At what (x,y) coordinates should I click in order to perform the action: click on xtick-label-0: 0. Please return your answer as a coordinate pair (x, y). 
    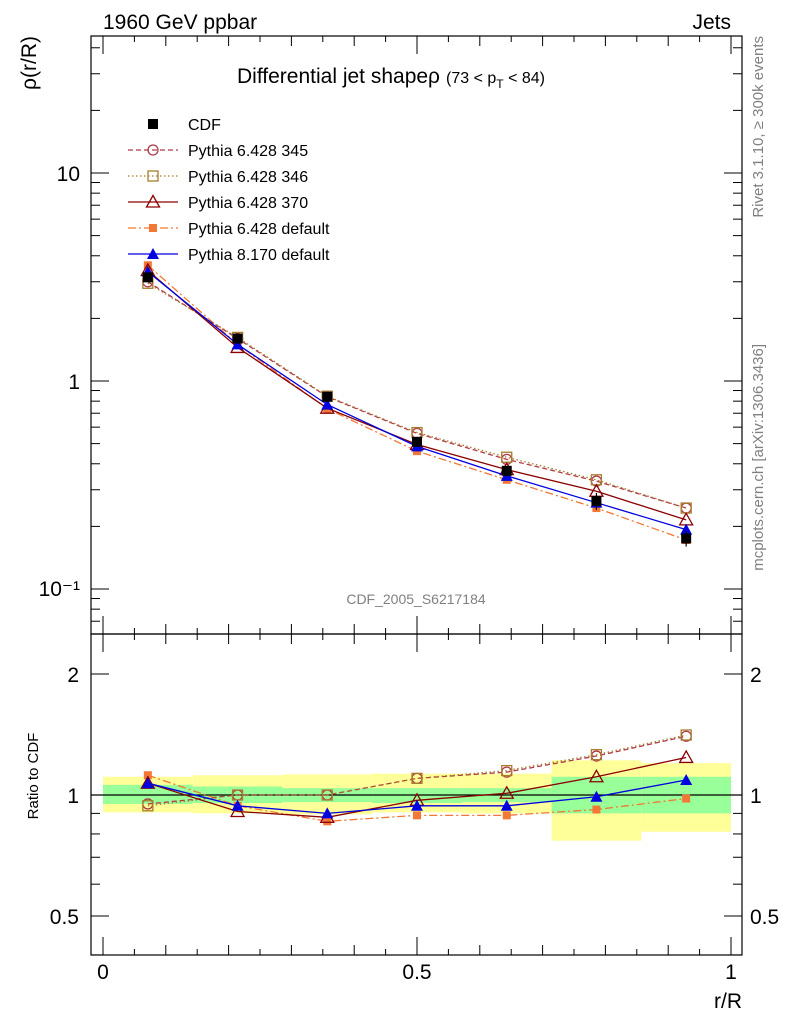
    Looking at the image, I should click on (103, 972).